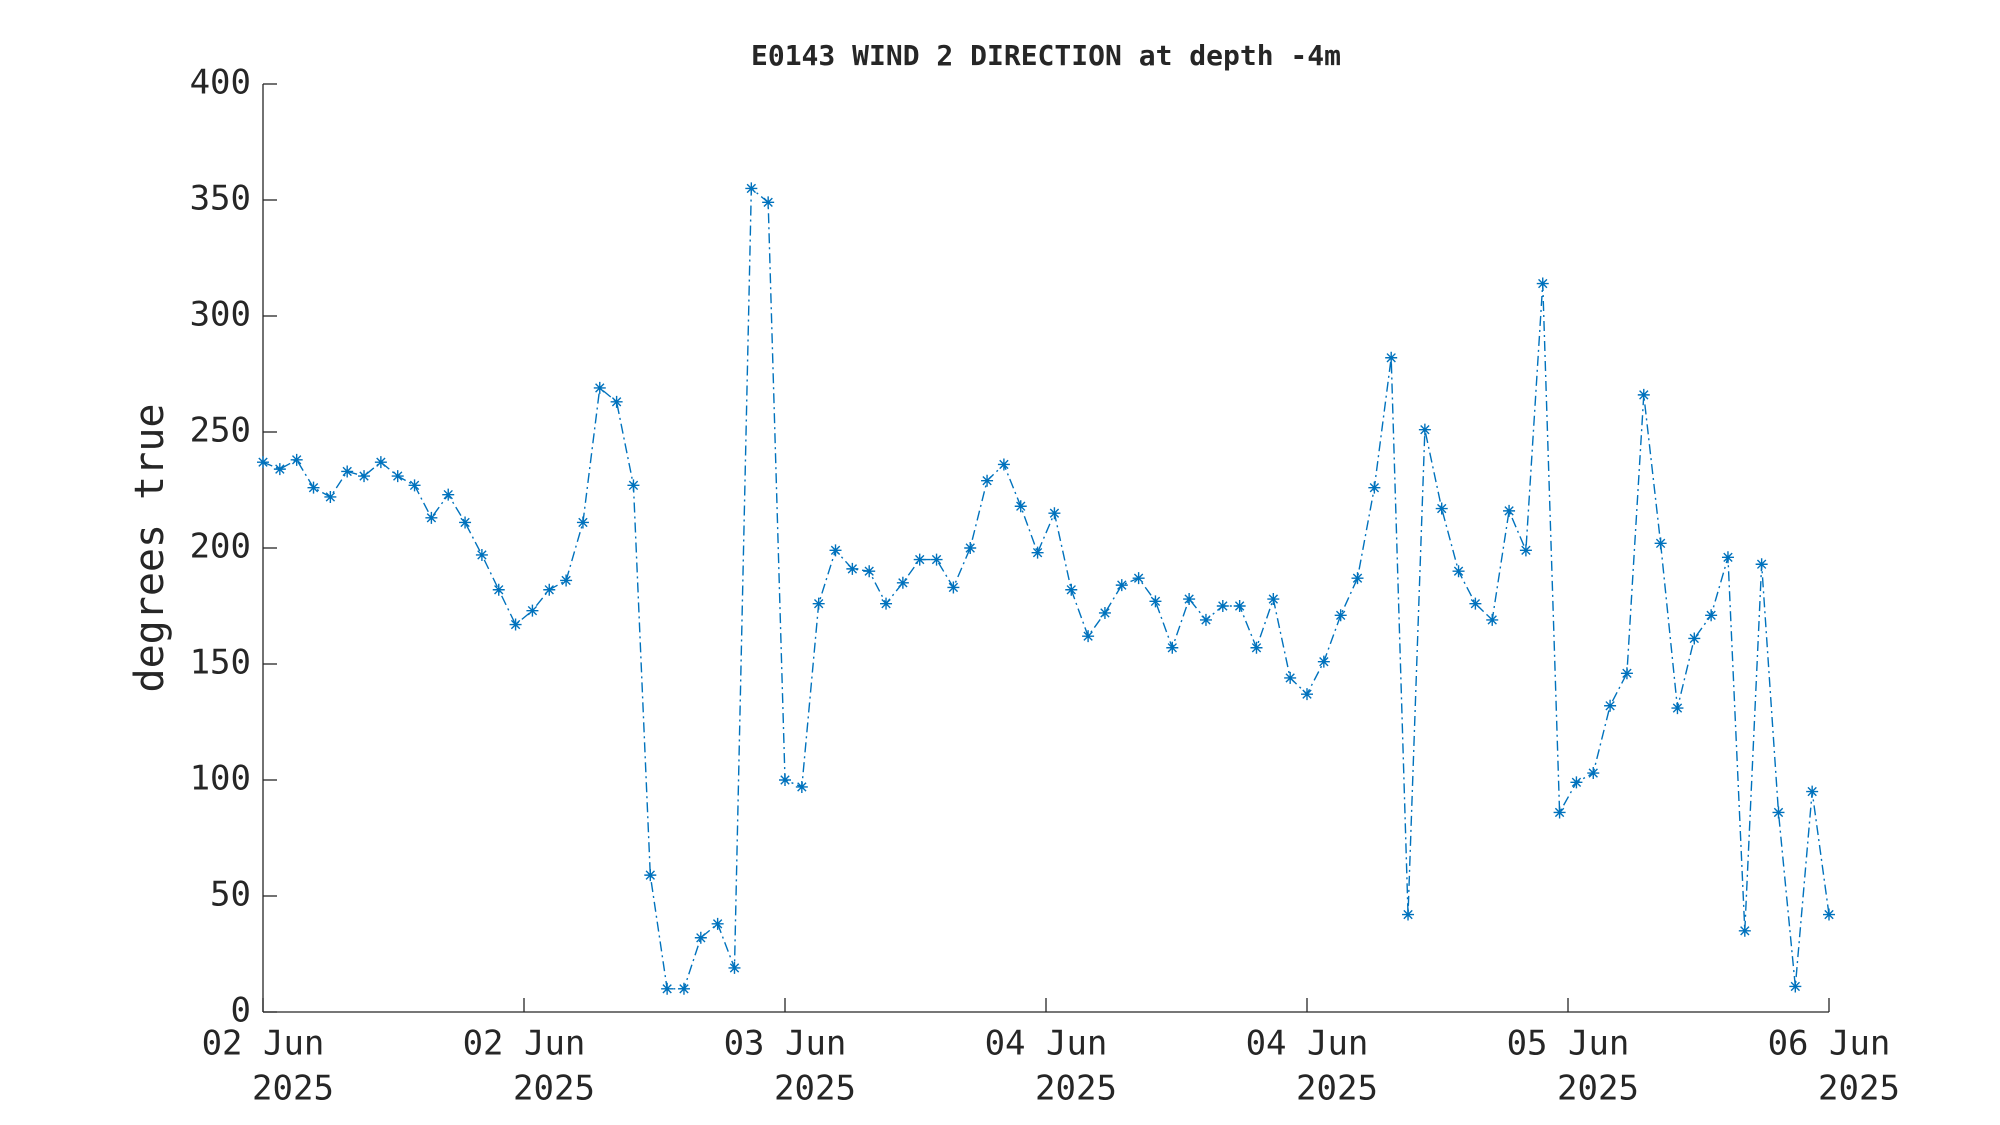 The height and width of the screenshot is (1125, 2000). What do you see at coordinates (230, 895) in the screenshot?
I see `y-tick-label: 50` at bounding box center [230, 895].